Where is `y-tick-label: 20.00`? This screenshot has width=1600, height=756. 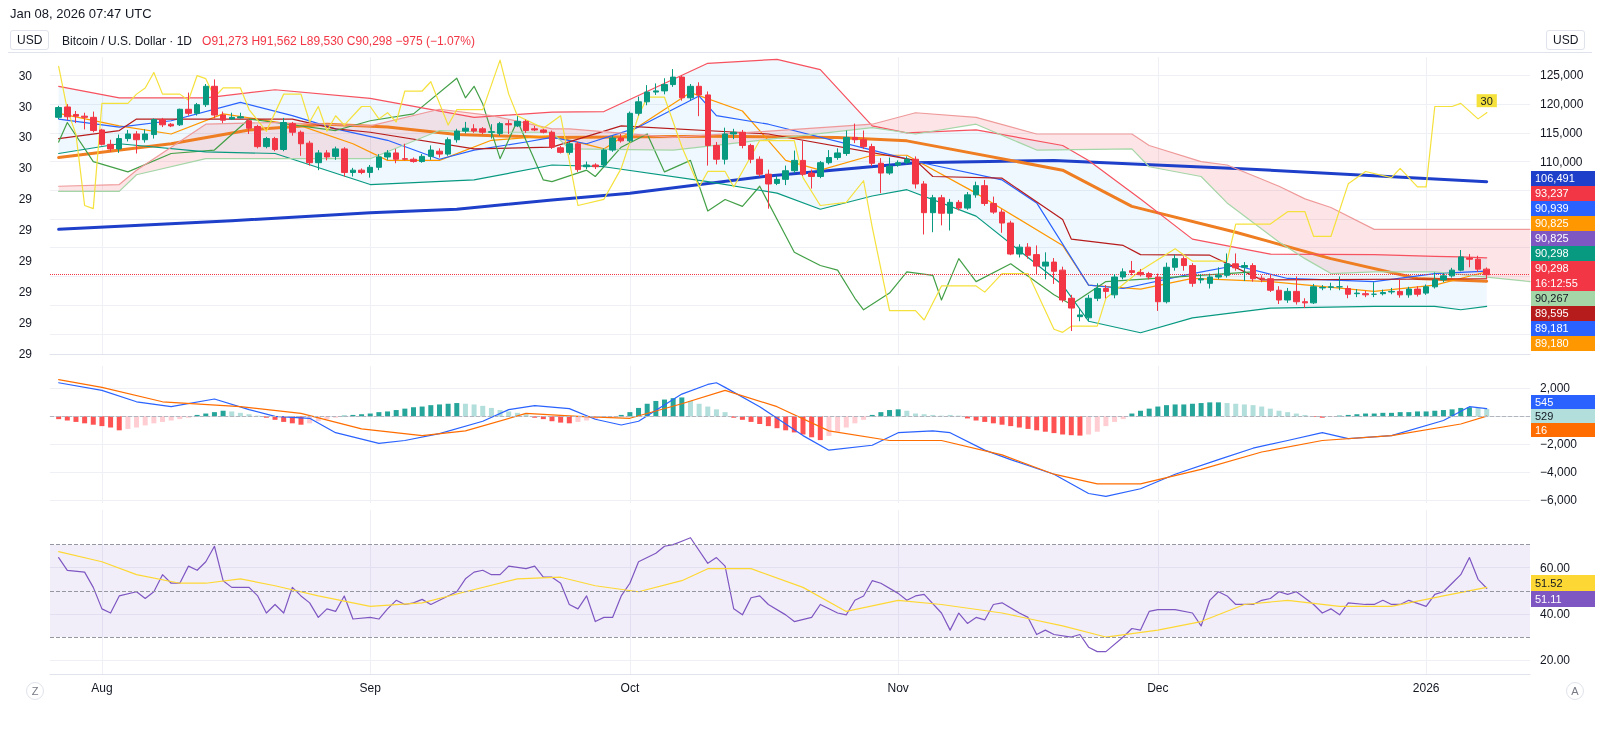
y-tick-label: 20.00 is located at coordinates (1555, 660).